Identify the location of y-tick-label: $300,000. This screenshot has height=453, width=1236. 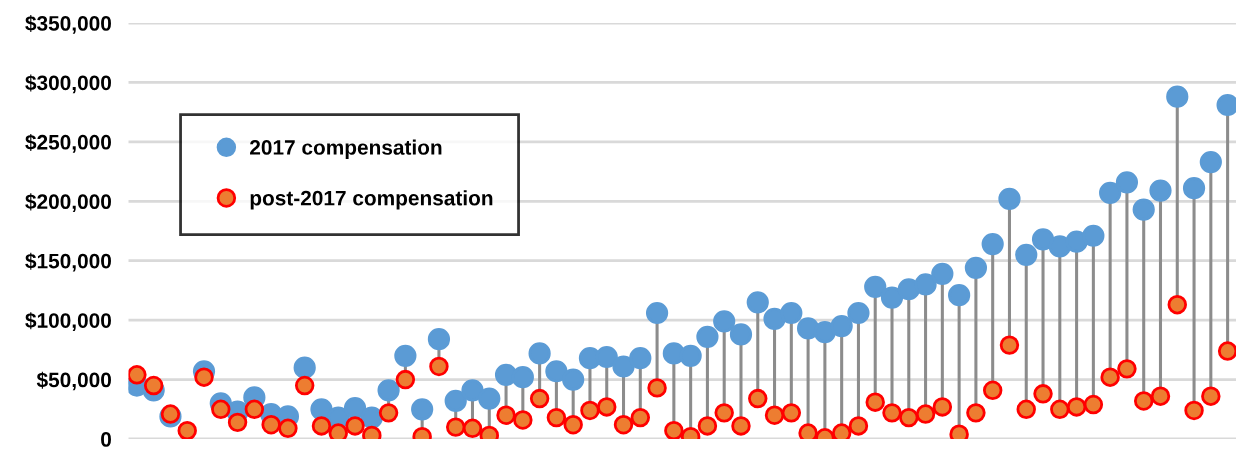
(68, 84).